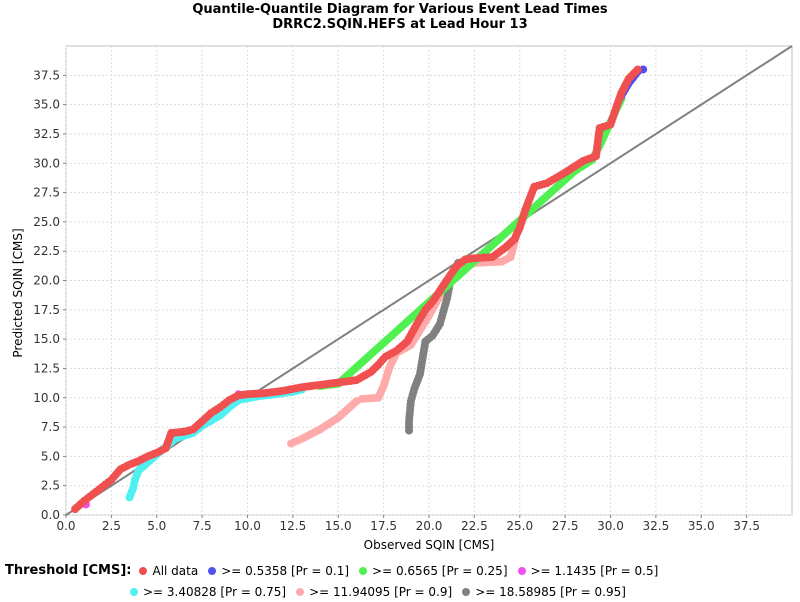 The image size is (800, 602). What do you see at coordinates (610, 526) in the screenshot?
I see `x-tick-label: 30.0` at bounding box center [610, 526].